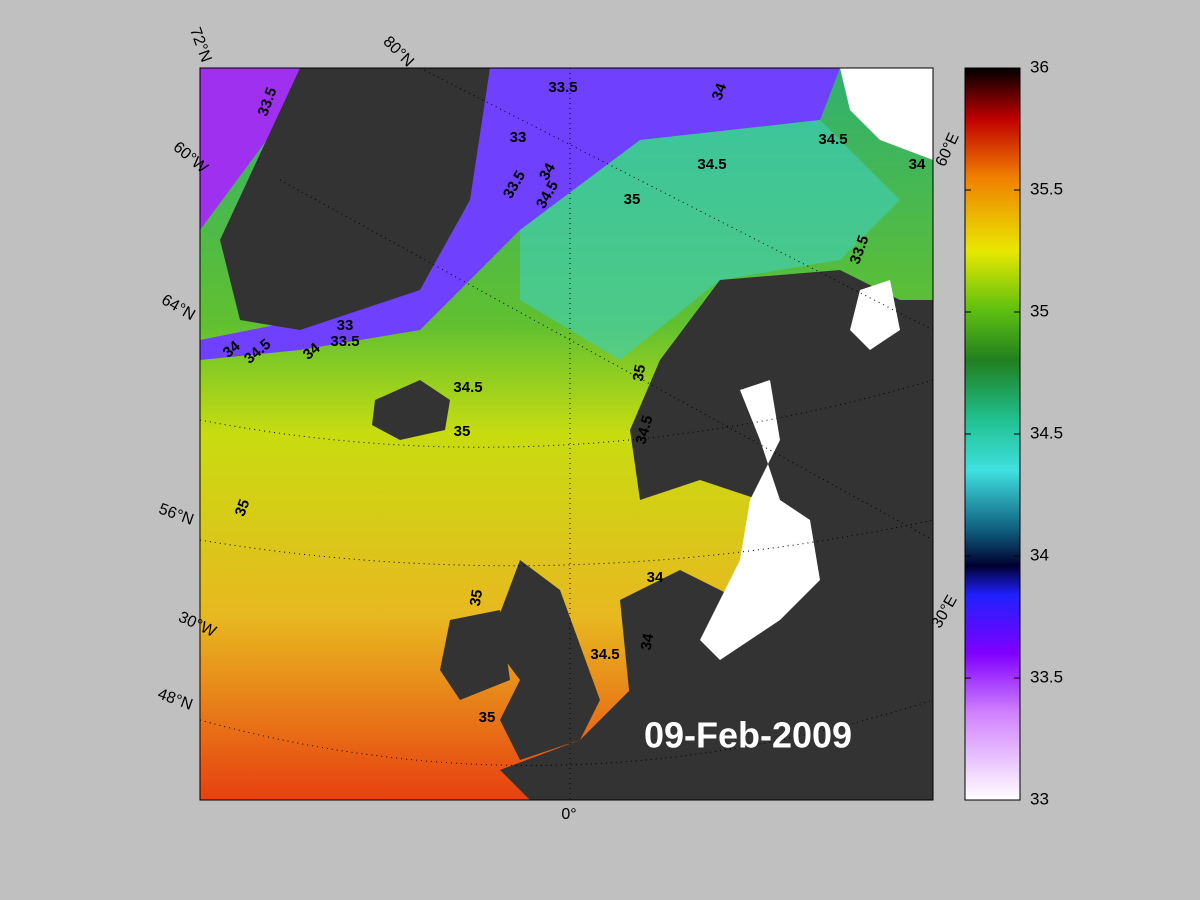 This screenshot has height=900, width=1200. I want to click on graticule-label: 48°N, so click(174, 700).